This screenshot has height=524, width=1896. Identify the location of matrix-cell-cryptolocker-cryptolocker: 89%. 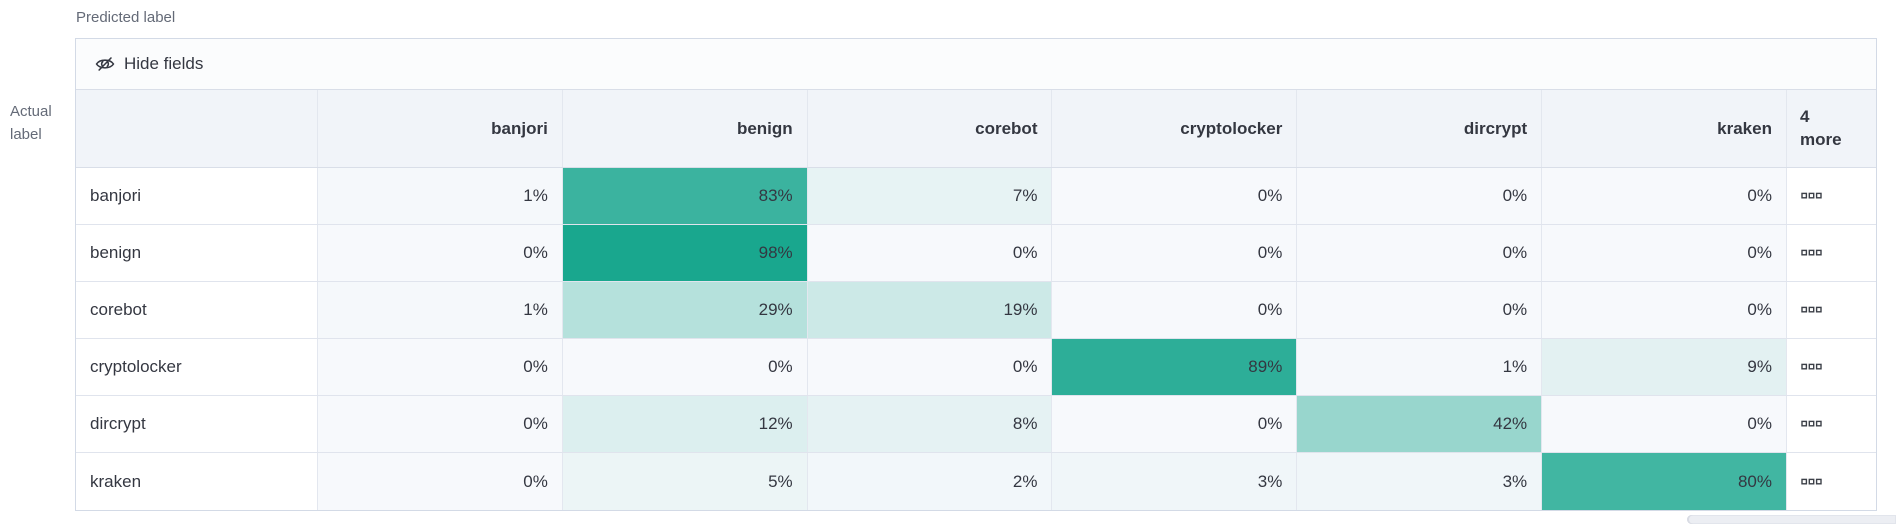
(1175, 367).